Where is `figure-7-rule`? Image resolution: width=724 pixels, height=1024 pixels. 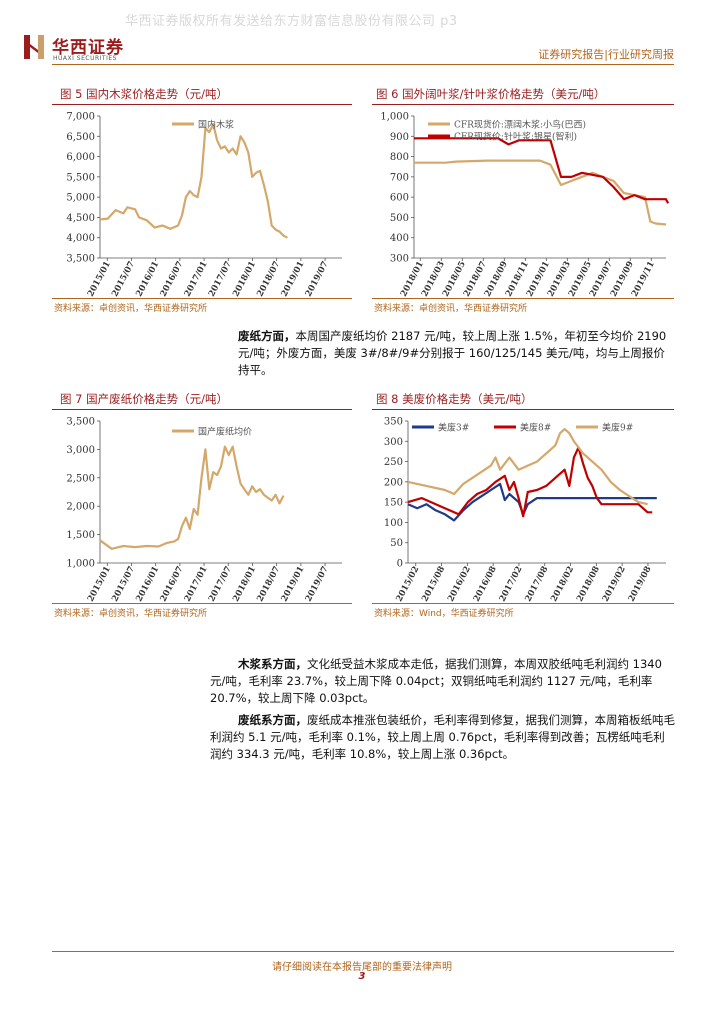
figure-7-rule is located at coordinates (202, 409).